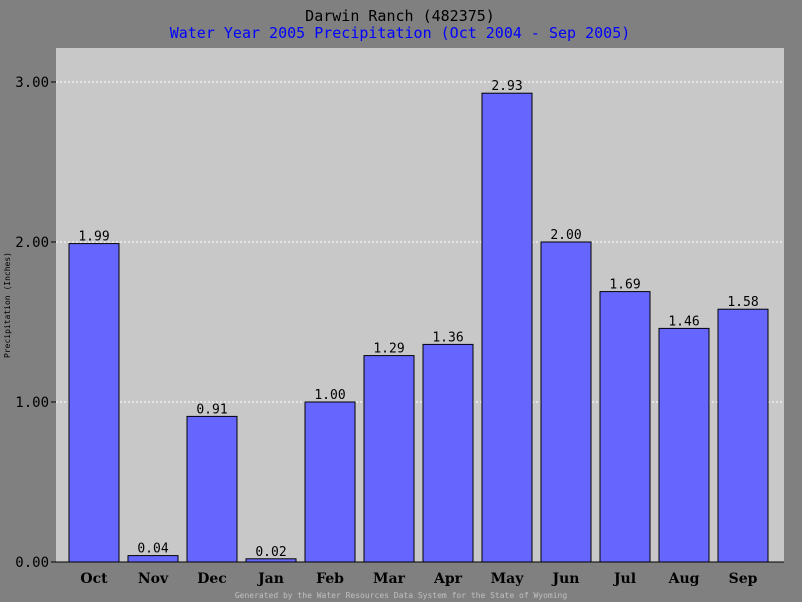 The height and width of the screenshot is (602, 802). Describe the element at coordinates (330, 579) in the screenshot. I see `x-tick-label: Feb` at that location.